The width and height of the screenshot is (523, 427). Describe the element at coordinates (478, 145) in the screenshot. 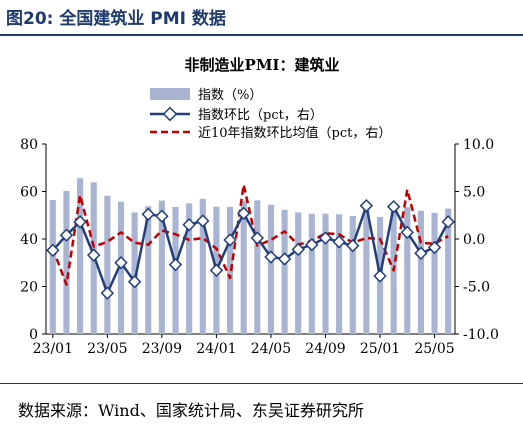

I see `right-tick-label: 10.0` at that location.